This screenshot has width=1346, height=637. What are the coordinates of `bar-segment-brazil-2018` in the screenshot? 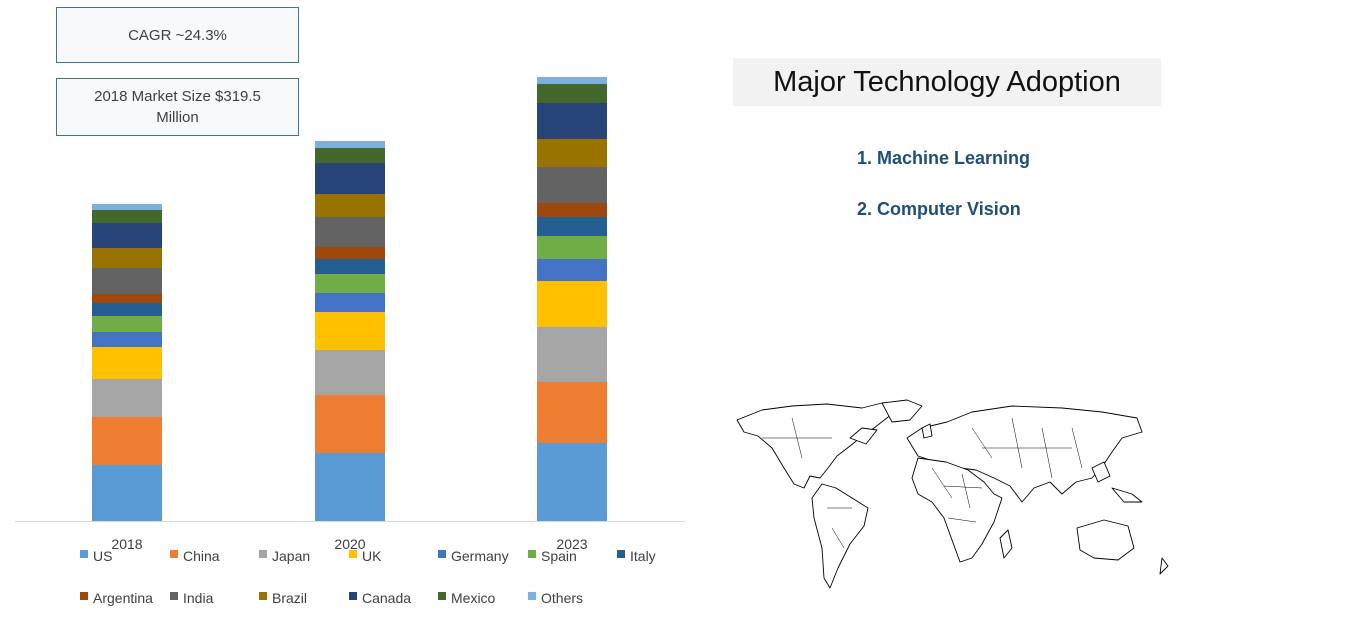 It's located at (127, 258).